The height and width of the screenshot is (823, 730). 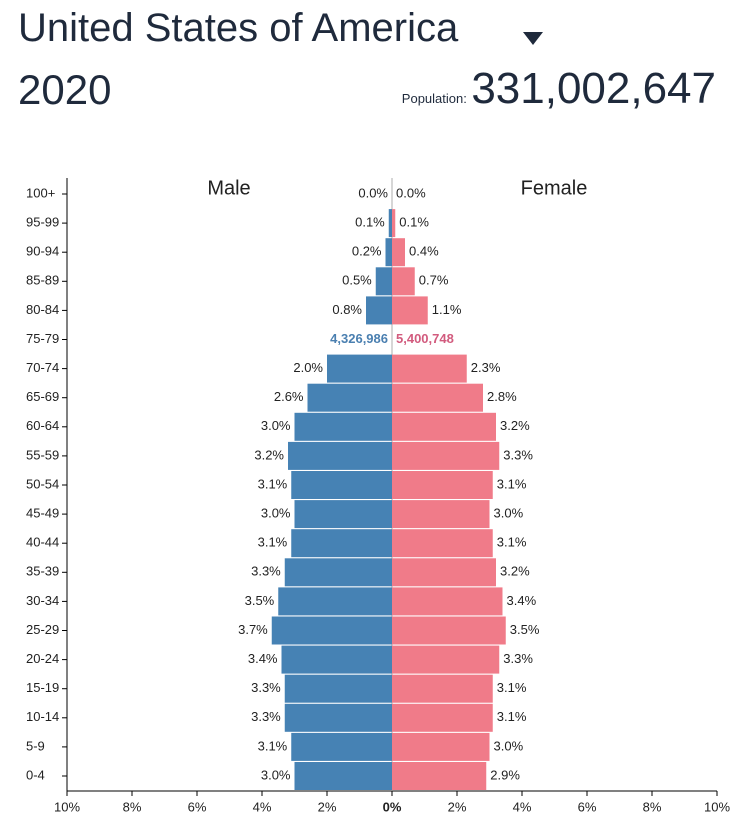 I want to click on y-tick-label: 50-54, so click(x=42, y=483).